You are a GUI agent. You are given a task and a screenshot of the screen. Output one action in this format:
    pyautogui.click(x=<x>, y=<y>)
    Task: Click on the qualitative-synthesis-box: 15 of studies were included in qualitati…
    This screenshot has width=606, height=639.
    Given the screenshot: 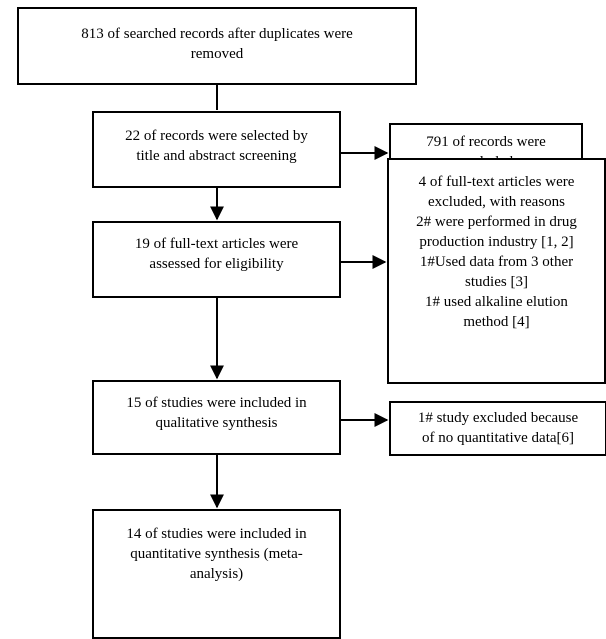 What is the action you would take?
    pyautogui.click(x=216, y=417)
    